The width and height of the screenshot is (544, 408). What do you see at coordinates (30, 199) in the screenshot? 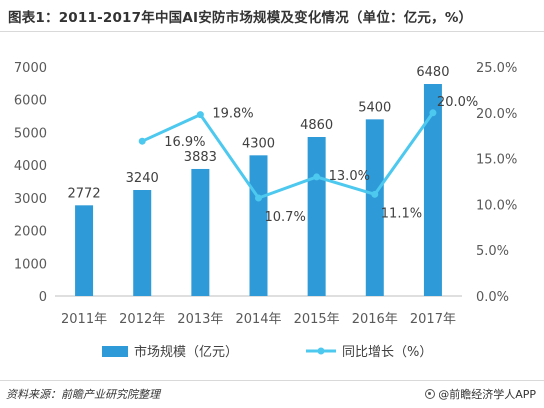
I see `y-left-tick-label: 3000` at bounding box center [30, 199].